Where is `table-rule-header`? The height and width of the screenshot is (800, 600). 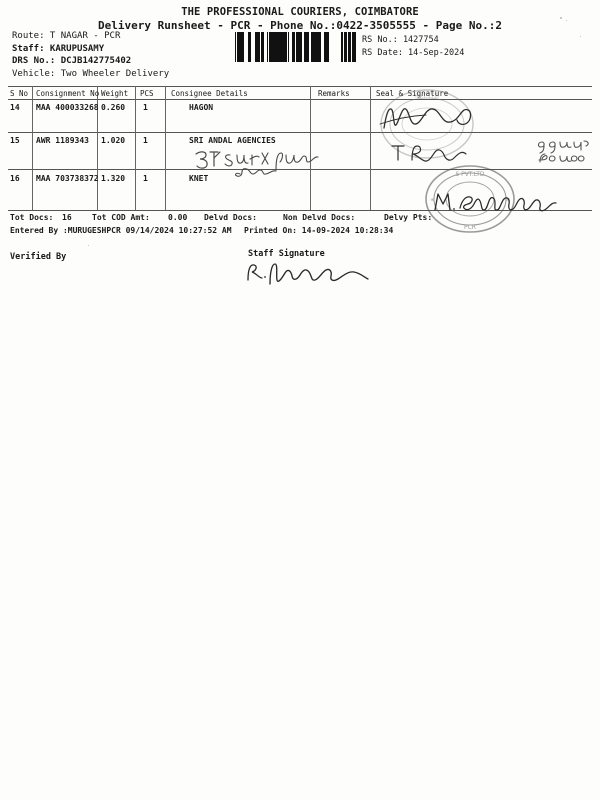
table-rule-header is located at coordinates (300, 99).